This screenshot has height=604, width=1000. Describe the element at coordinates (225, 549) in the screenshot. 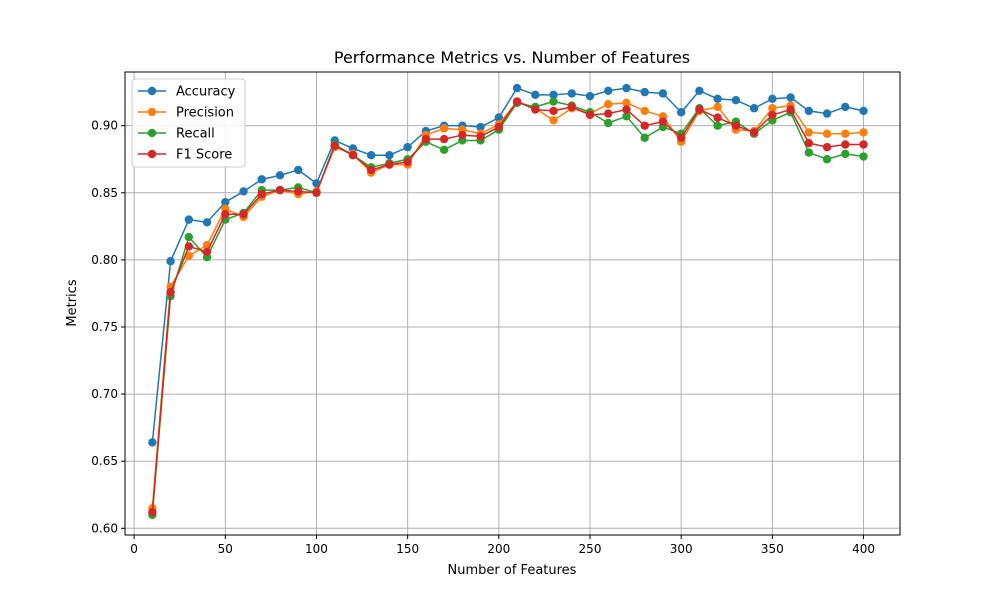

I see `x-tick-label: 50` at that location.